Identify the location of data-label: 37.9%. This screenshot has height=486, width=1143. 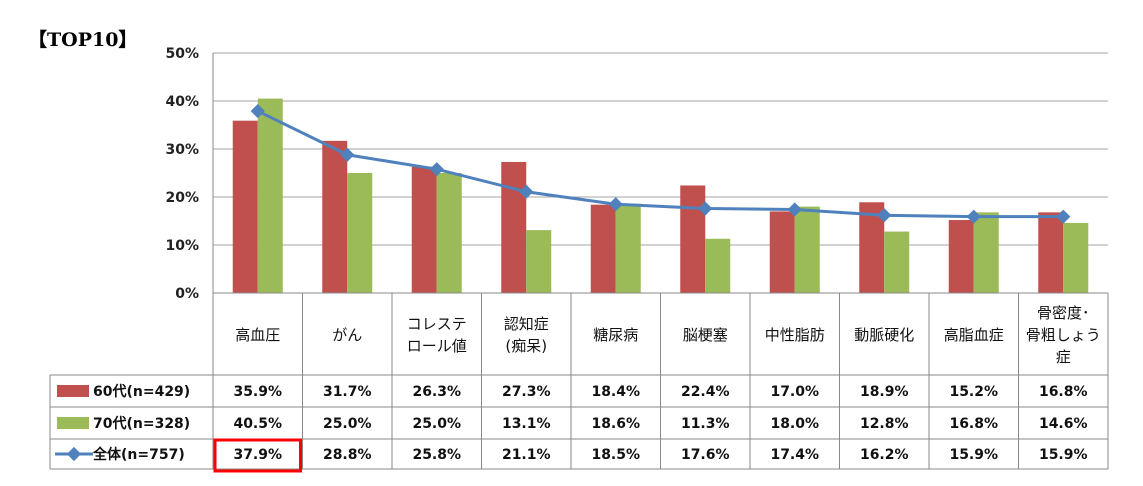
(257, 455).